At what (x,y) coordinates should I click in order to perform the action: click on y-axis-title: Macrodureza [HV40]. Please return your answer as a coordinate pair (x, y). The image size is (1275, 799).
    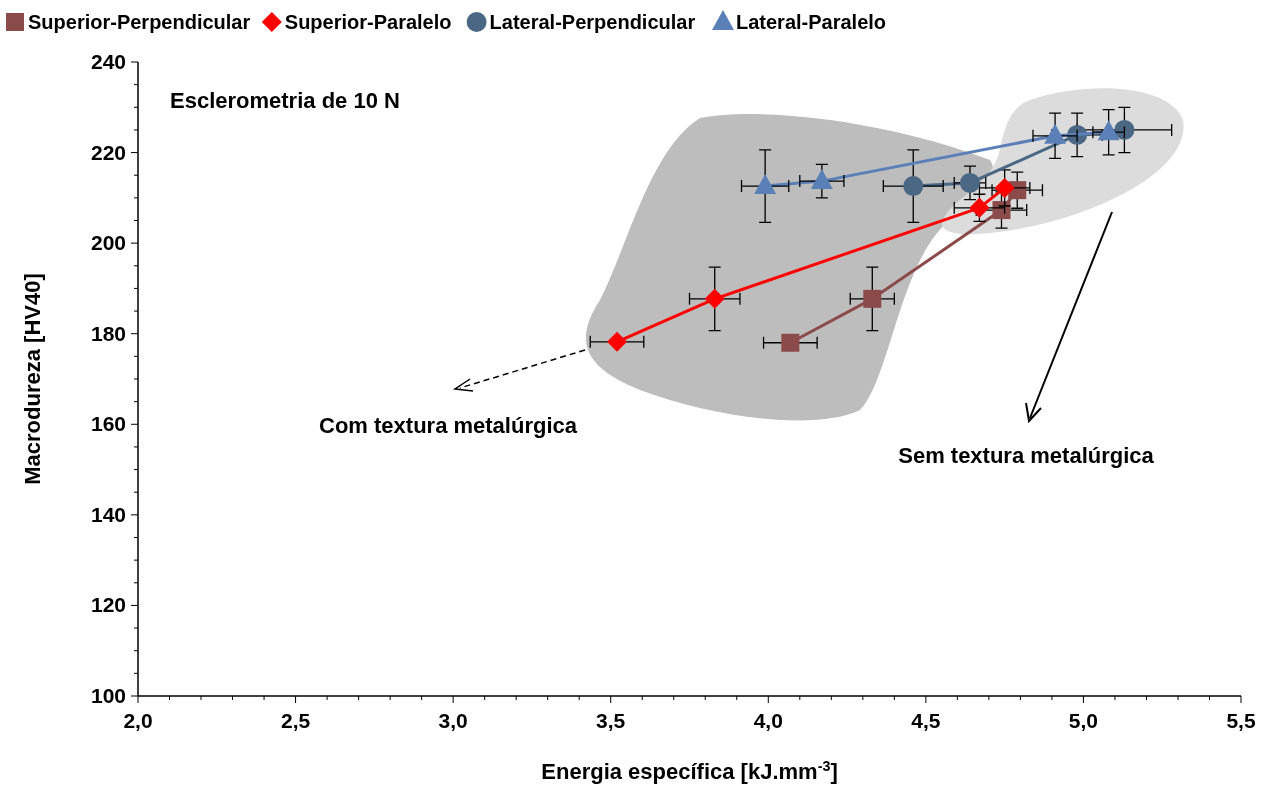
    Looking at the image, I should click on (32, 379).